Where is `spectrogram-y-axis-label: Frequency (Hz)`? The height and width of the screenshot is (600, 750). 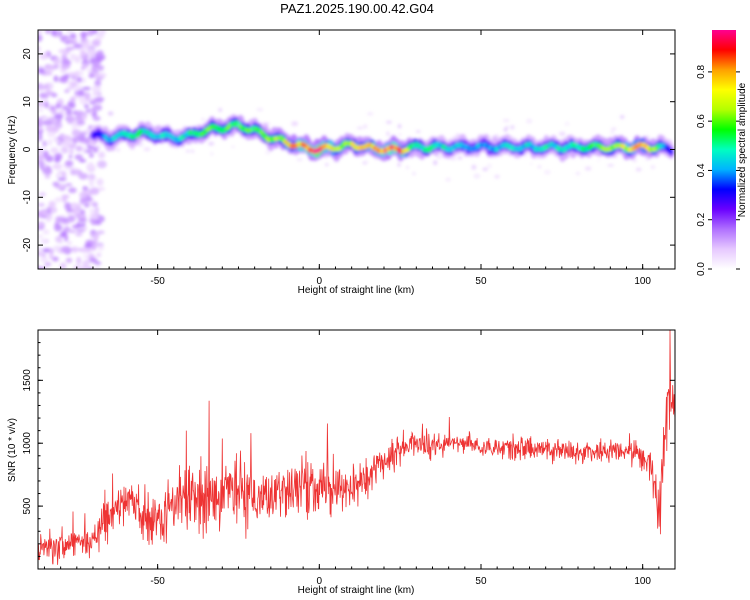
spectrogram-y-axis-label: Frequency (Hz) is located at coordinates (12, 150).